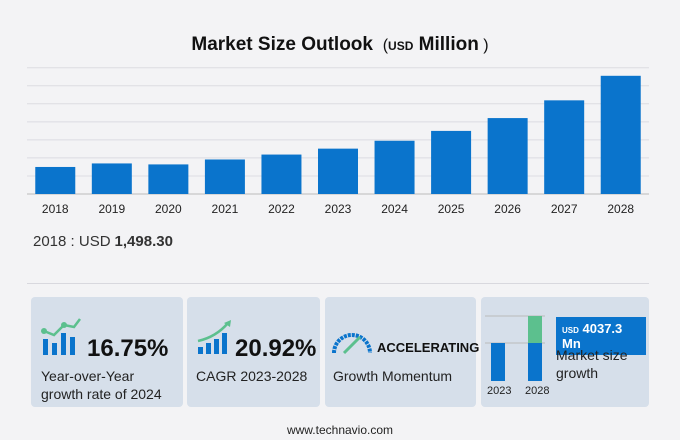  Describe the element at coordinates (401, 46) in the screenshot. I see `title-unit-prefix: USD` at that location.